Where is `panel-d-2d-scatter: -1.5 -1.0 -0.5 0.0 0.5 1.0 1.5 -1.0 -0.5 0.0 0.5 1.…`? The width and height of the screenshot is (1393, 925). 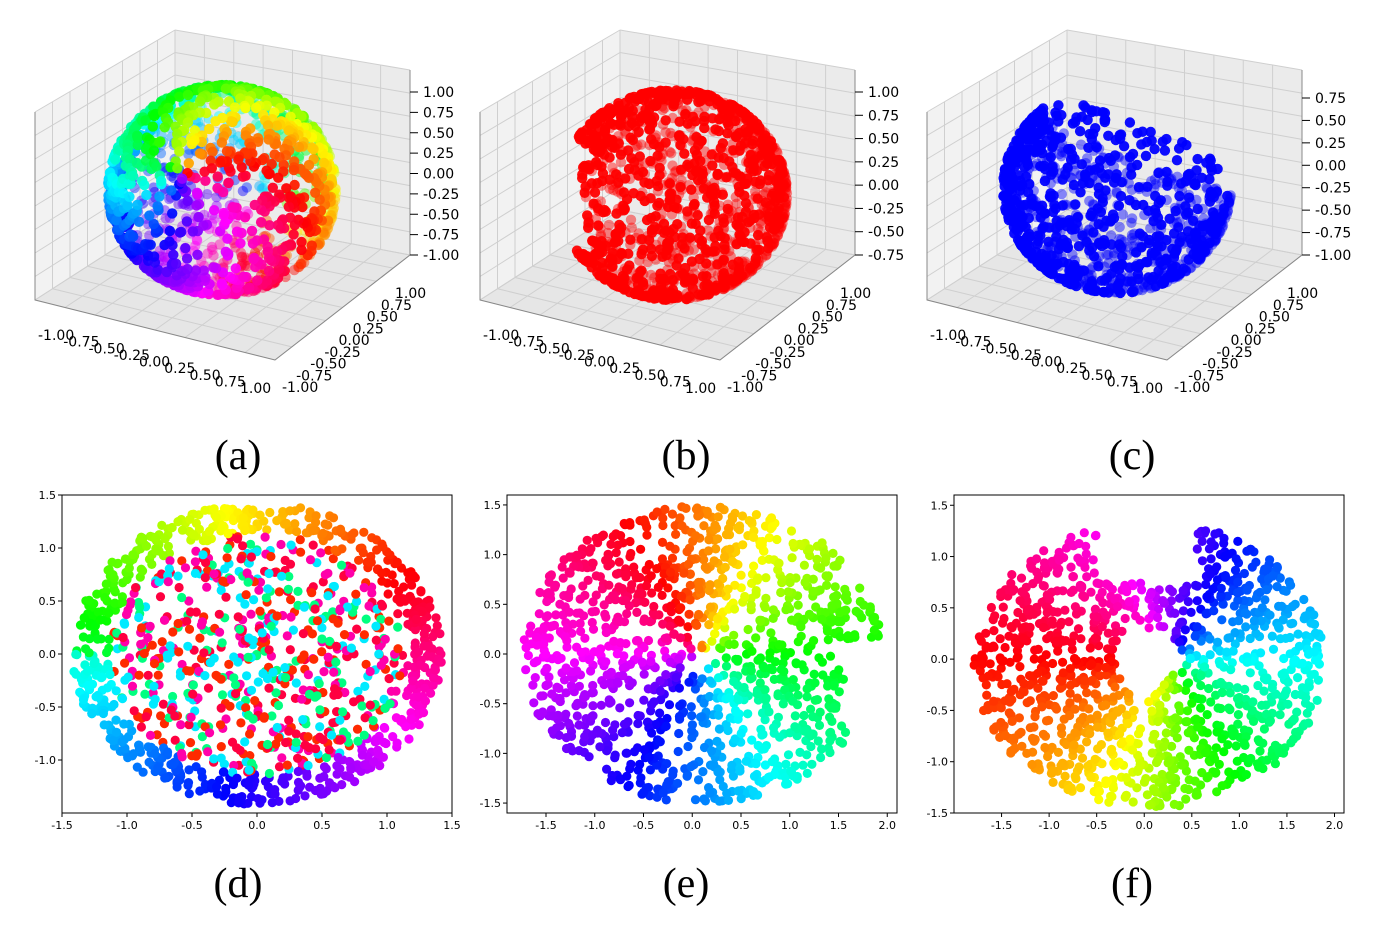 panel-d-2d-scatter: -1.5 -1.0 -0.5 0.0 0.5 1.0 1.5 -1.0 -0.5 0.0 0.5 1.… is located at coordinates (230, 660).